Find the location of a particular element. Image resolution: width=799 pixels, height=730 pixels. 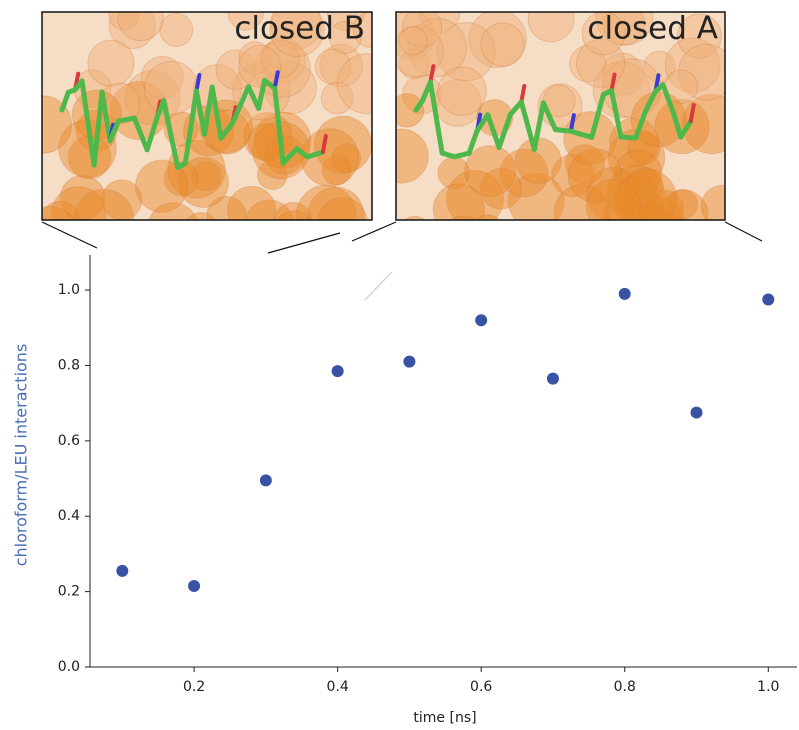

inset-label: closed B is located at coordinates (299, 29).